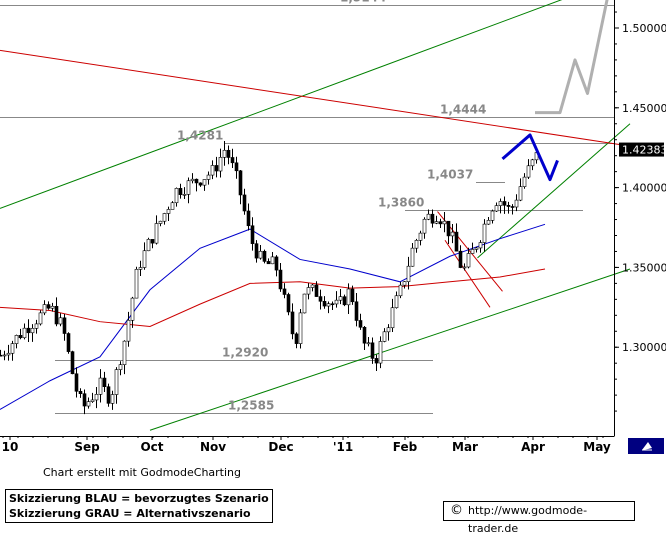 The image size is (666, 560). What do you see at coordinates (644, 28) in the screenshot?
I see `y-tick-label: 1.50000` at bounding box center [644, 28].